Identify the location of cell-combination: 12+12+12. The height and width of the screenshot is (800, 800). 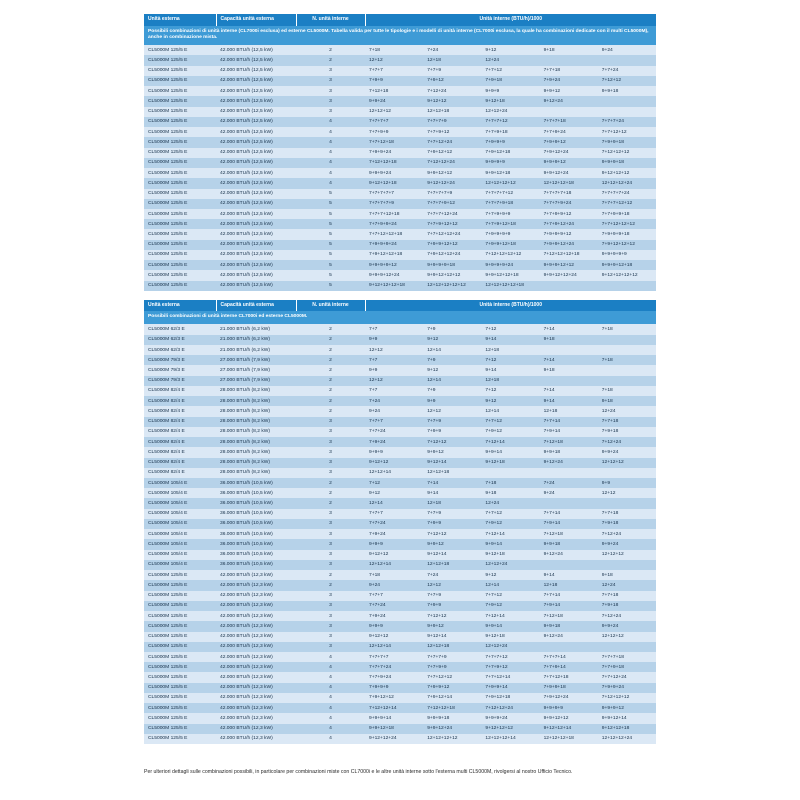
(394, 111).